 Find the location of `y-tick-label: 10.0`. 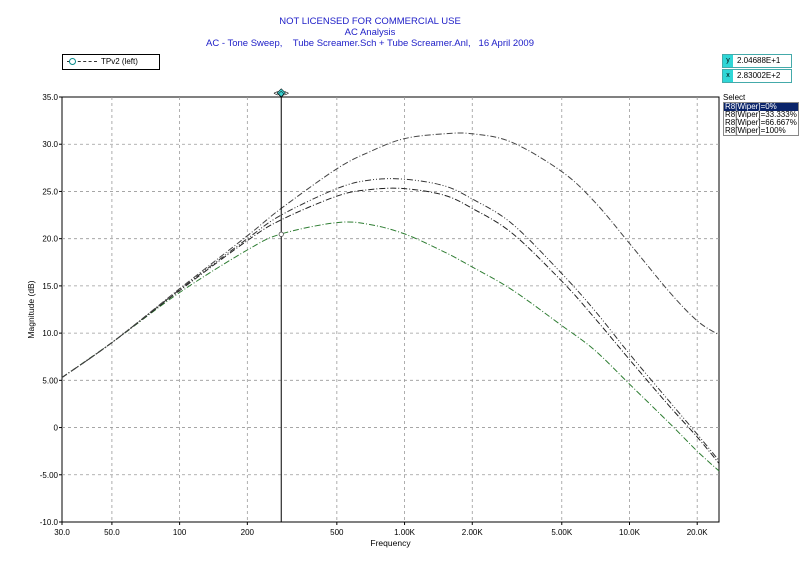

y-tick-label: 10.0 is located at coordinates (50, 333).